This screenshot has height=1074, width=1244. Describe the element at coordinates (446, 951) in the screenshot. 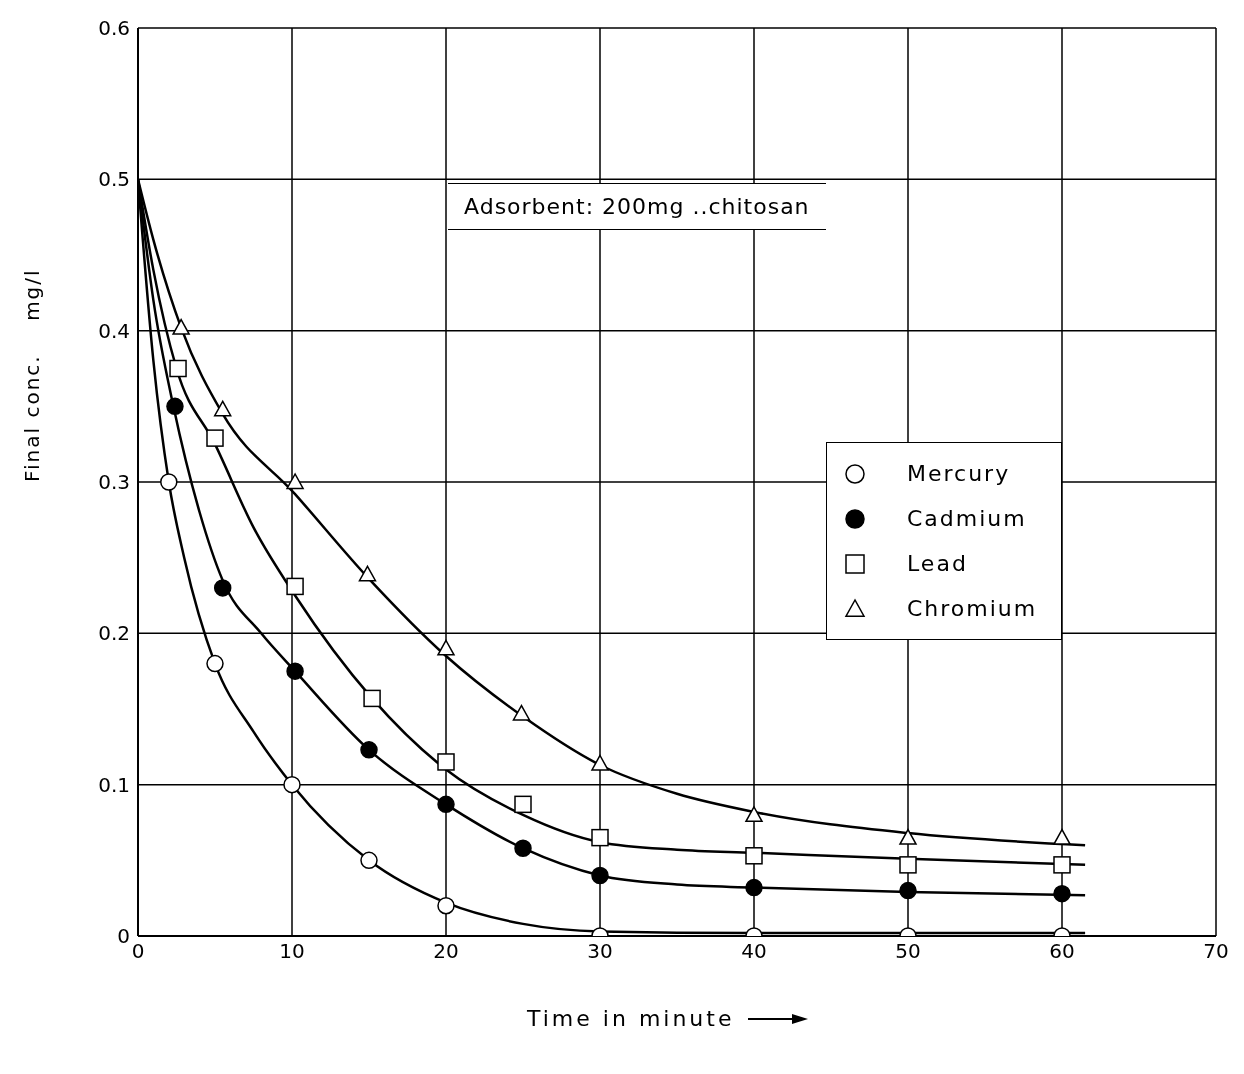

I see `x-tick-label: 20` at that location.